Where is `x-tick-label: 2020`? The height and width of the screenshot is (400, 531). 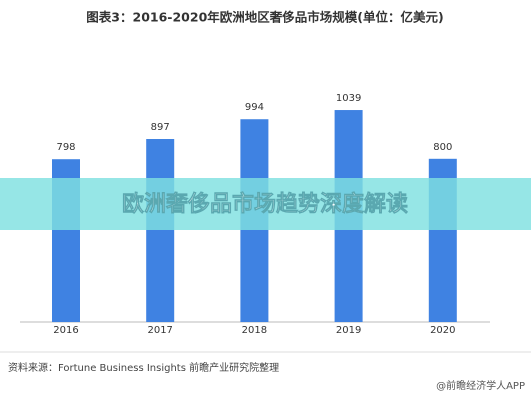 x-tick-label: 2020 is located at coordinates (442, 330).